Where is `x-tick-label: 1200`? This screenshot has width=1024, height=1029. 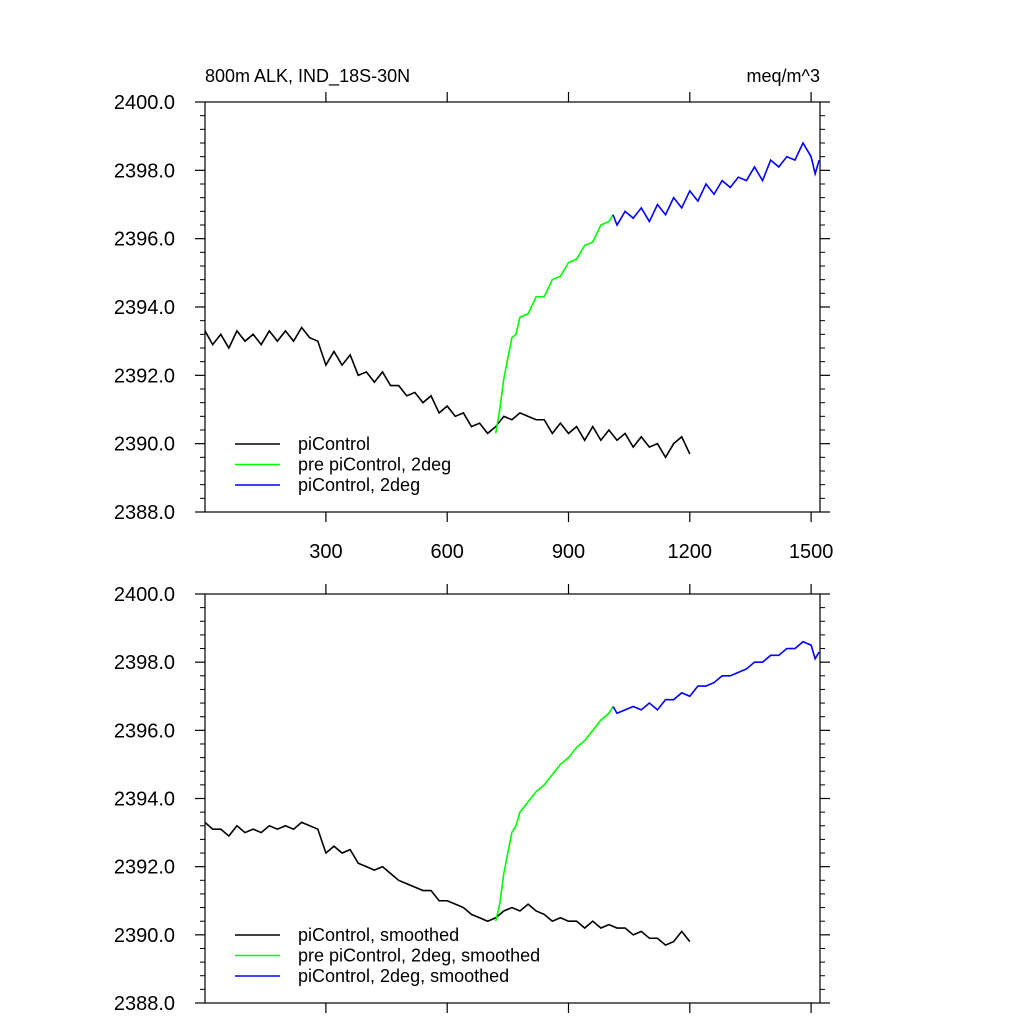 x-tick-label: 1200 is located at coordinates (690, 552).